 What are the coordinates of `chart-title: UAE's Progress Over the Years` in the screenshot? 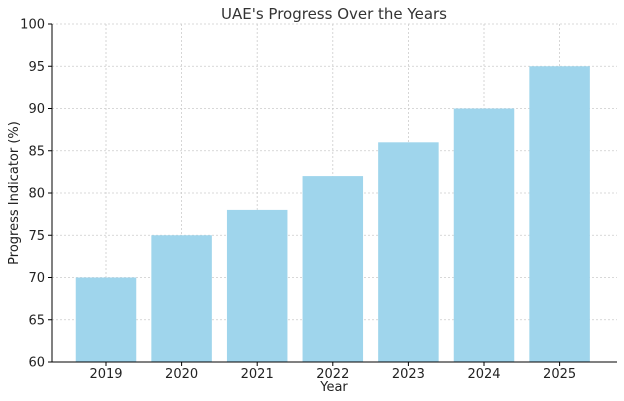 It's located at (334, 14).